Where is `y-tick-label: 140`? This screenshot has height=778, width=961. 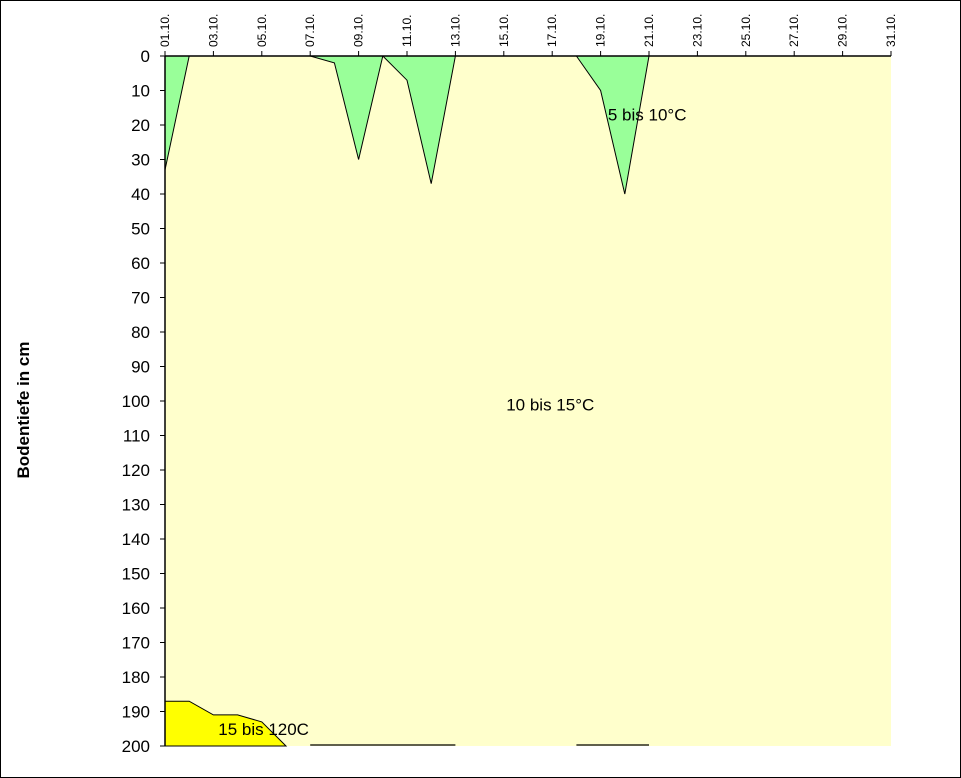
y-tick-label: 140 is located at coordinates (136, 539).